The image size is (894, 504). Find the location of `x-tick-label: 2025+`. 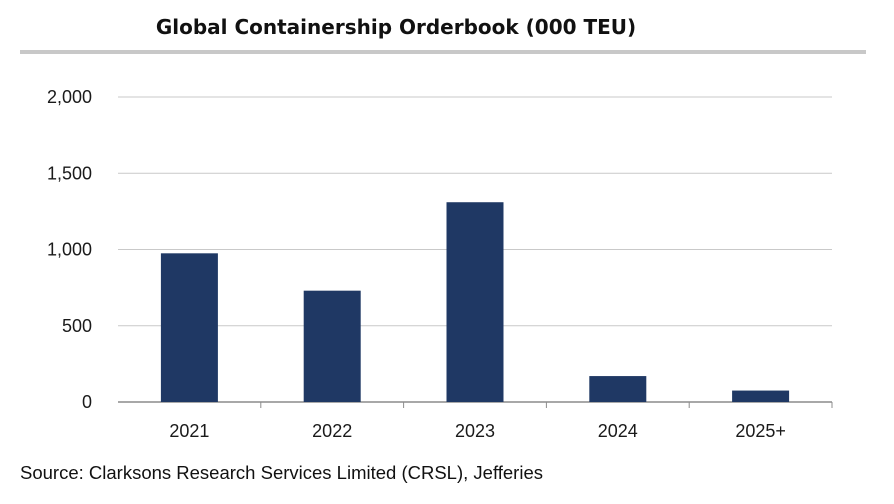

x-tick-label: 2025+ is located at coordinates (760, 431).